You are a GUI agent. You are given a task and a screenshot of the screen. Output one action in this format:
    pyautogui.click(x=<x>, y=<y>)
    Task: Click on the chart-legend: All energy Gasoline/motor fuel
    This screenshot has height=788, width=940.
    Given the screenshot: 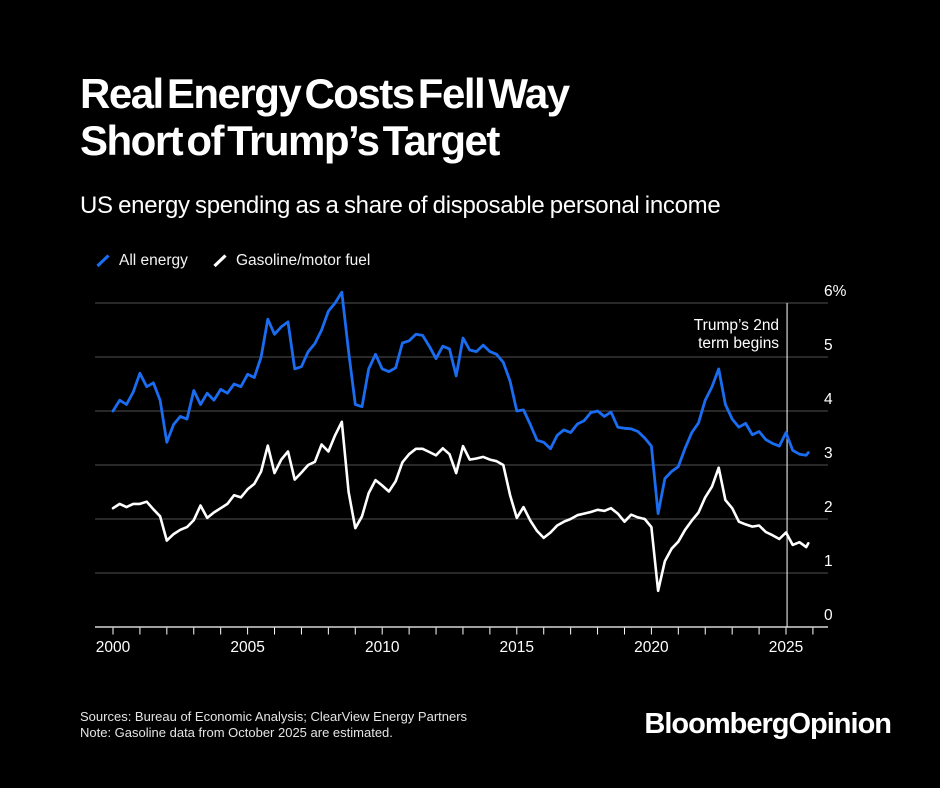 What is the action you would take?
    pyautogui.click(x=232, y=261)
    